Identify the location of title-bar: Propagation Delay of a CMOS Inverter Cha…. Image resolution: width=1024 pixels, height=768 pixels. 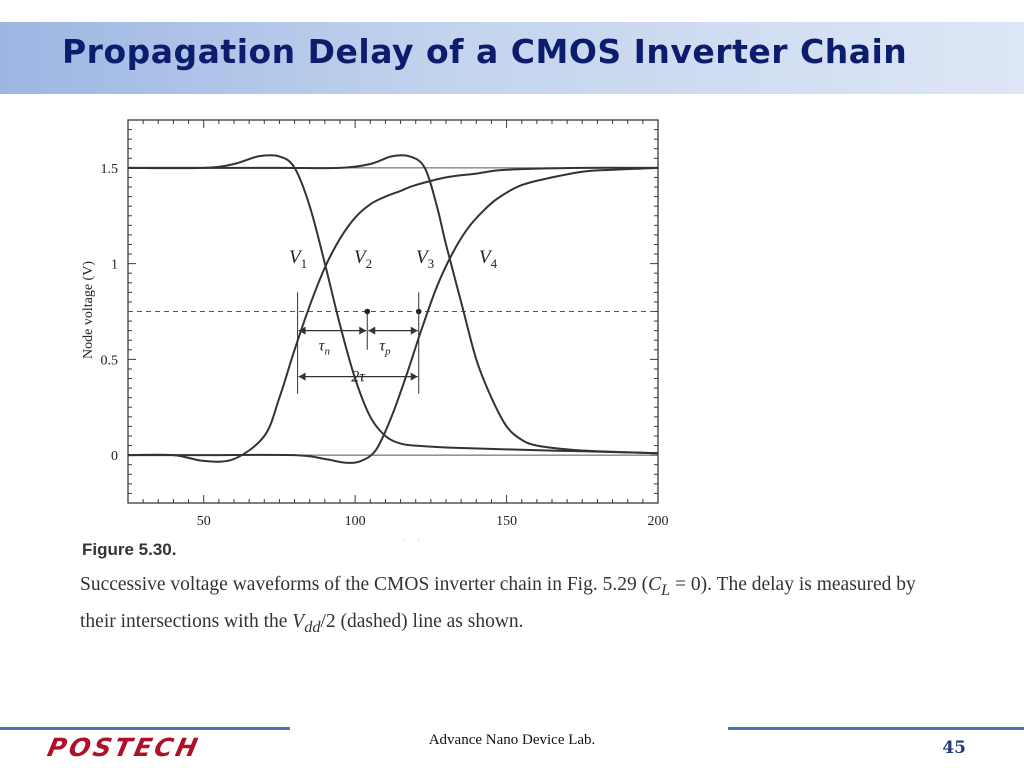
(512, 58).